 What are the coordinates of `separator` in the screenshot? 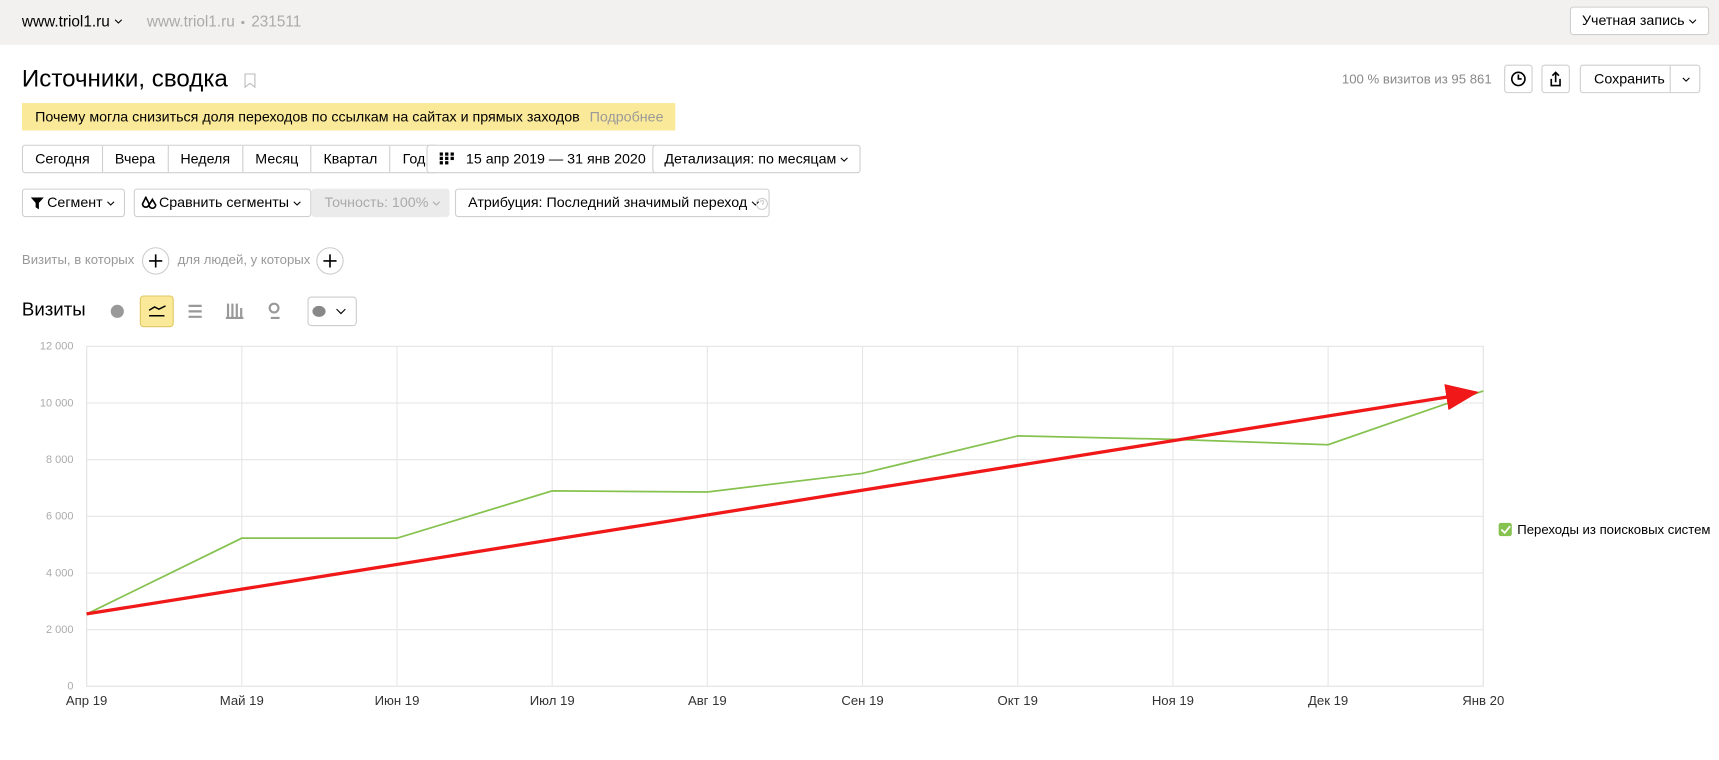 It's located at (243, 22).